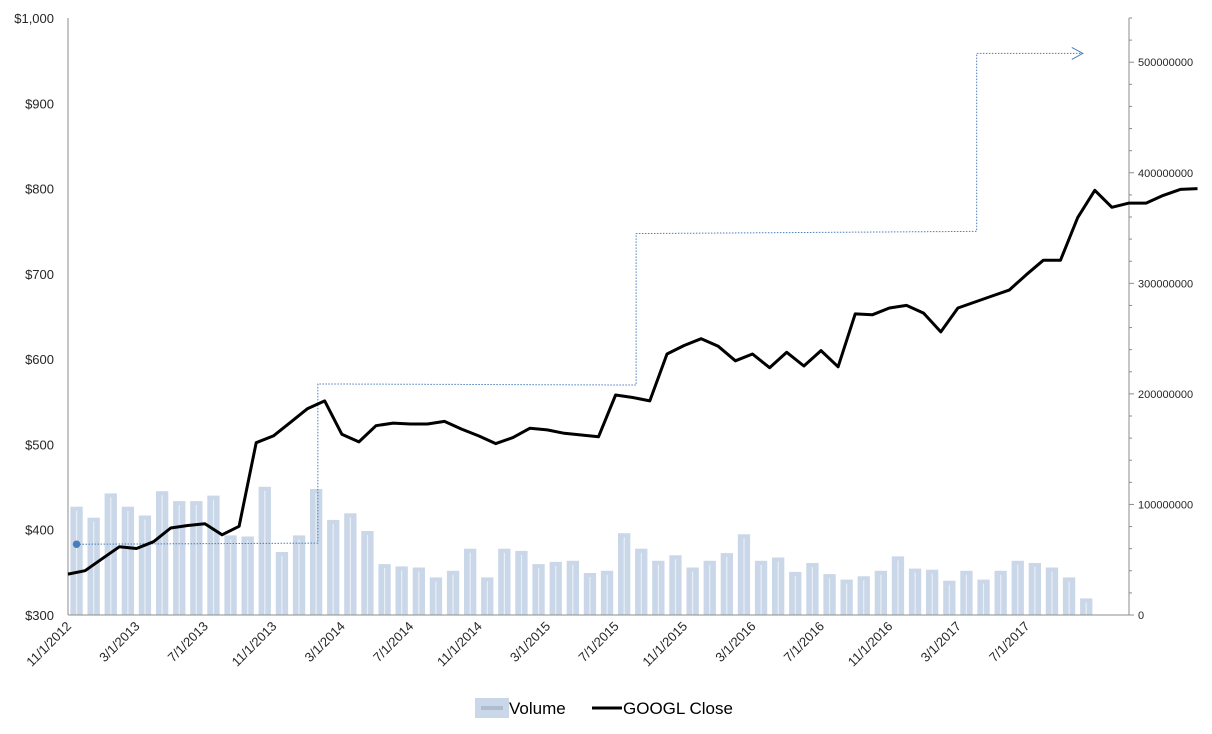 This screenshot has height=734, width=1212. Describe the element at coordinates (1165, 63) in the screenshot. I see `y-right-tick-label: 500000000` at that location.